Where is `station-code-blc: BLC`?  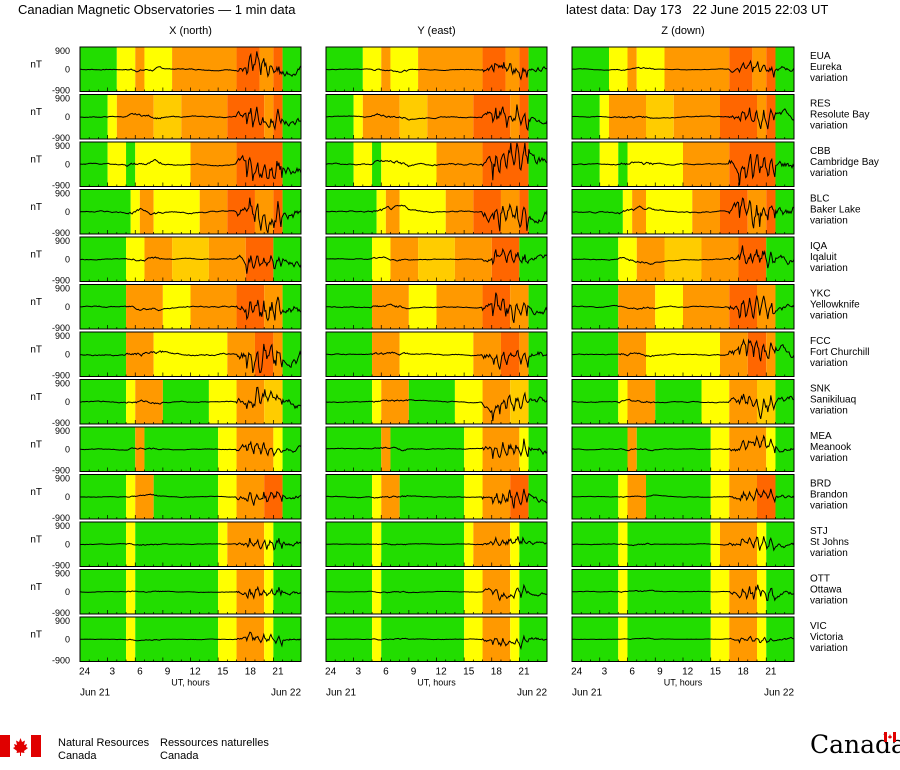 station-code-blc: BLC is located at coordinates (819, 199).